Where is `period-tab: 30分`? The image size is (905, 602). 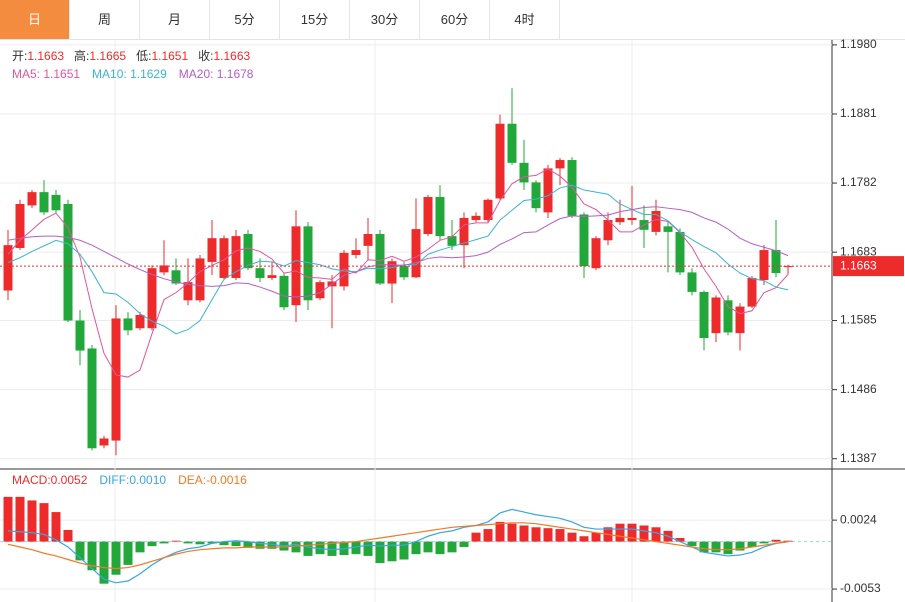 period-tab: 30分 is located at coordinates (385, 19).